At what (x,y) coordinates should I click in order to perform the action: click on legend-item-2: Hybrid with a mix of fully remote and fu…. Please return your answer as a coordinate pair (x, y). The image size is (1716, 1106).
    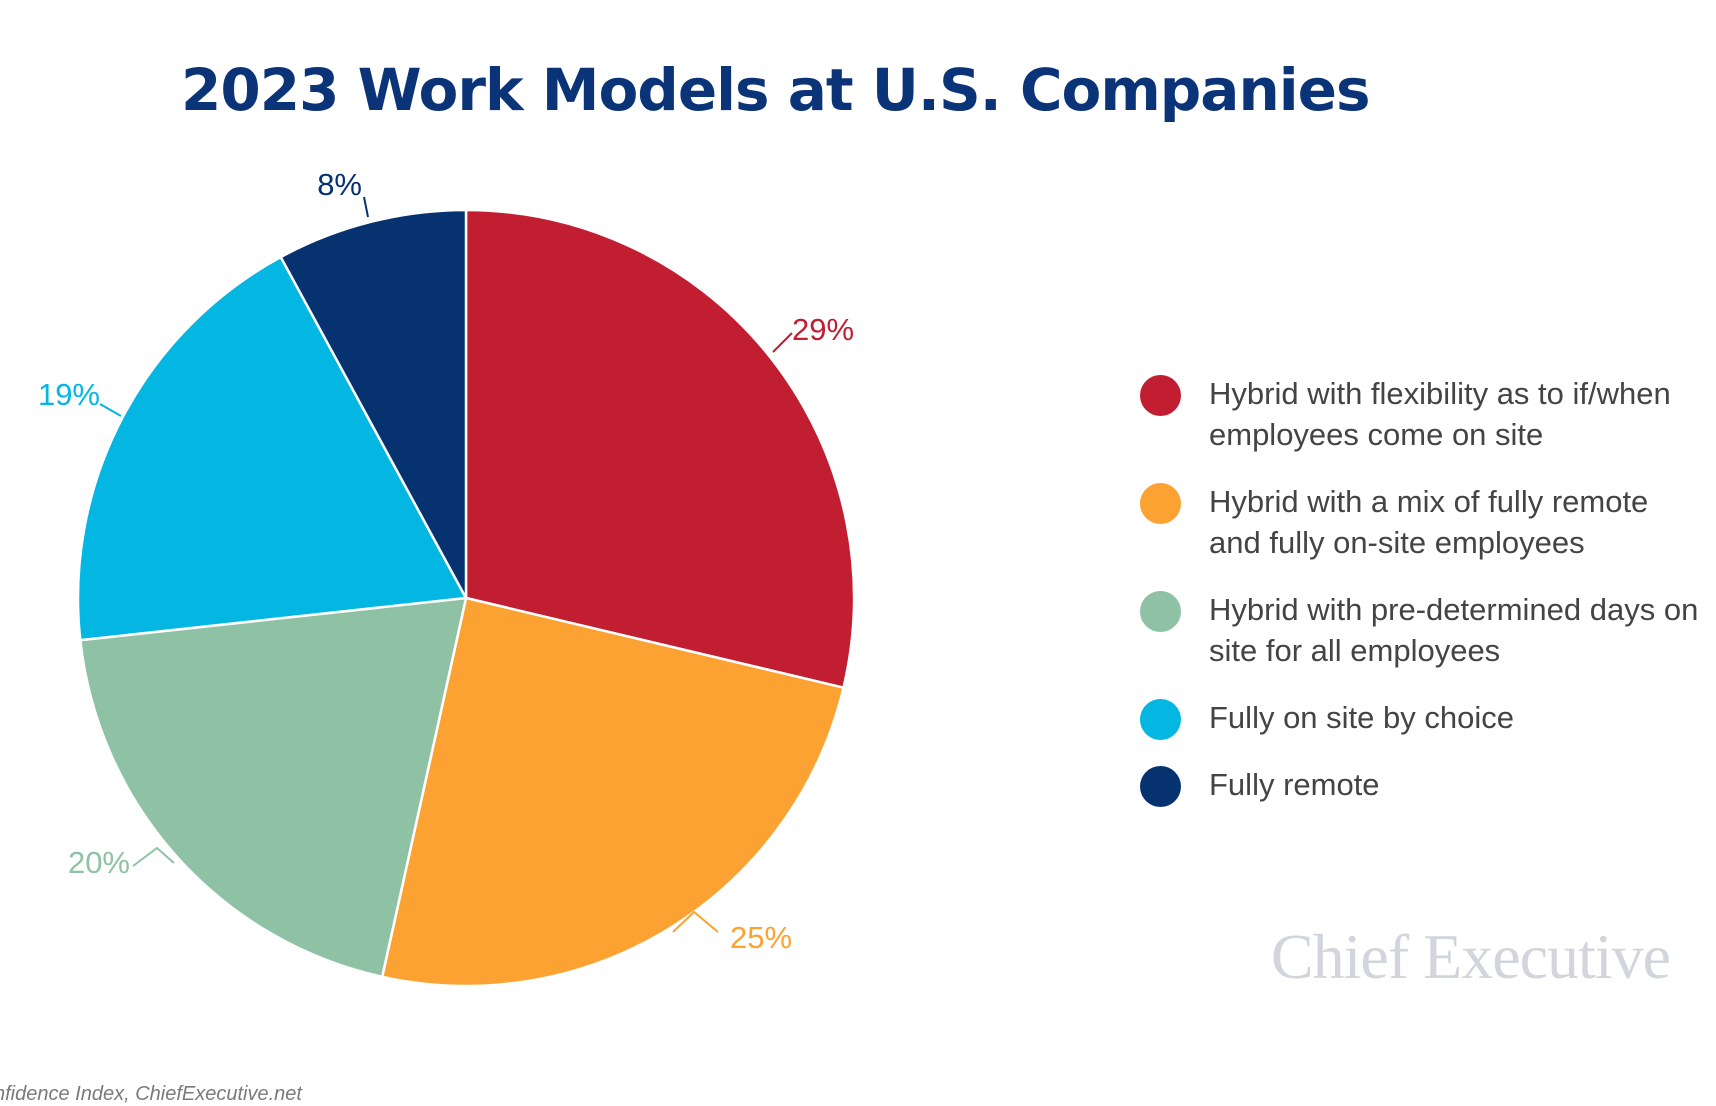
    Looking at the image, I should click on (1420, 522).